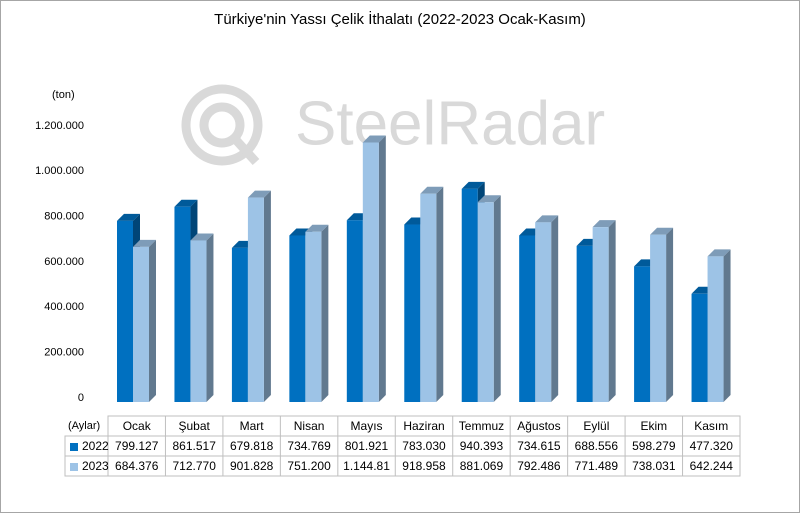 The width and height of the screenshot is (800, 513). Describe the element at coordinates (63, 95) in the screenshot. I see `y-axis-label: (ton)` at that location.